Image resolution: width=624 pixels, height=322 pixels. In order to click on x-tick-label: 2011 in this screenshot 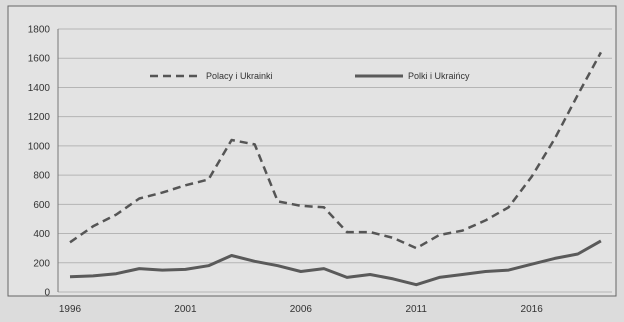, I will do `click(416, 309)`.